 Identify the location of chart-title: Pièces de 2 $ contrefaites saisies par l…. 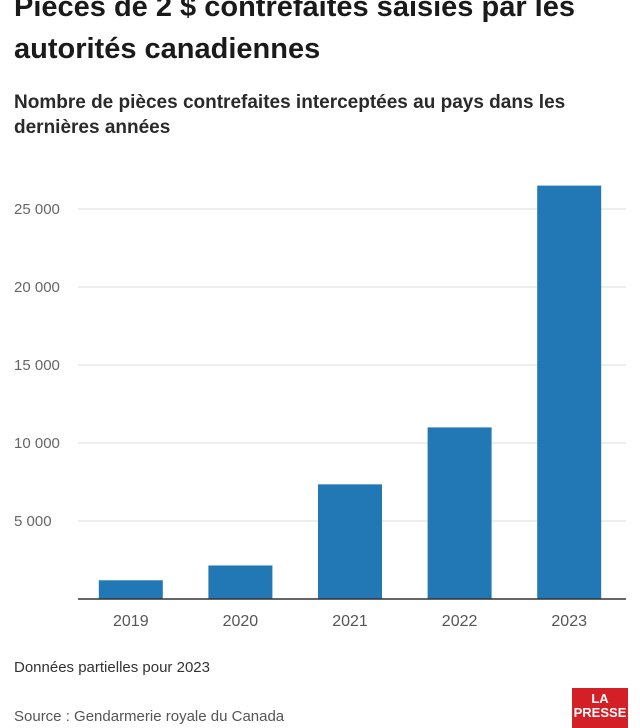
(294, 32).